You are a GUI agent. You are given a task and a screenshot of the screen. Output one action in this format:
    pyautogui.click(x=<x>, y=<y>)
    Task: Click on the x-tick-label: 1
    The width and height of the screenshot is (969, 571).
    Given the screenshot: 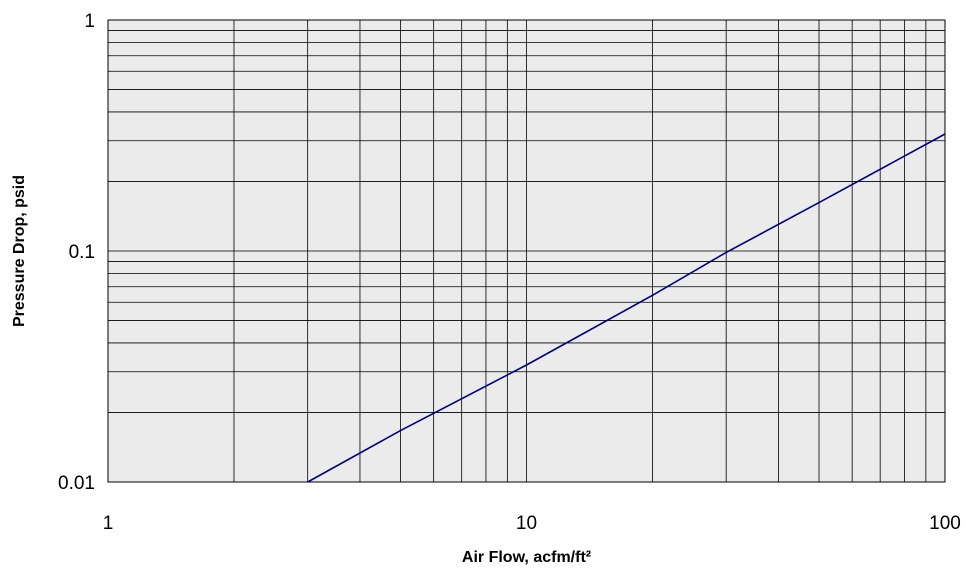 What is the action you would take?
    pyautogui.click(x=108, y=523)
    